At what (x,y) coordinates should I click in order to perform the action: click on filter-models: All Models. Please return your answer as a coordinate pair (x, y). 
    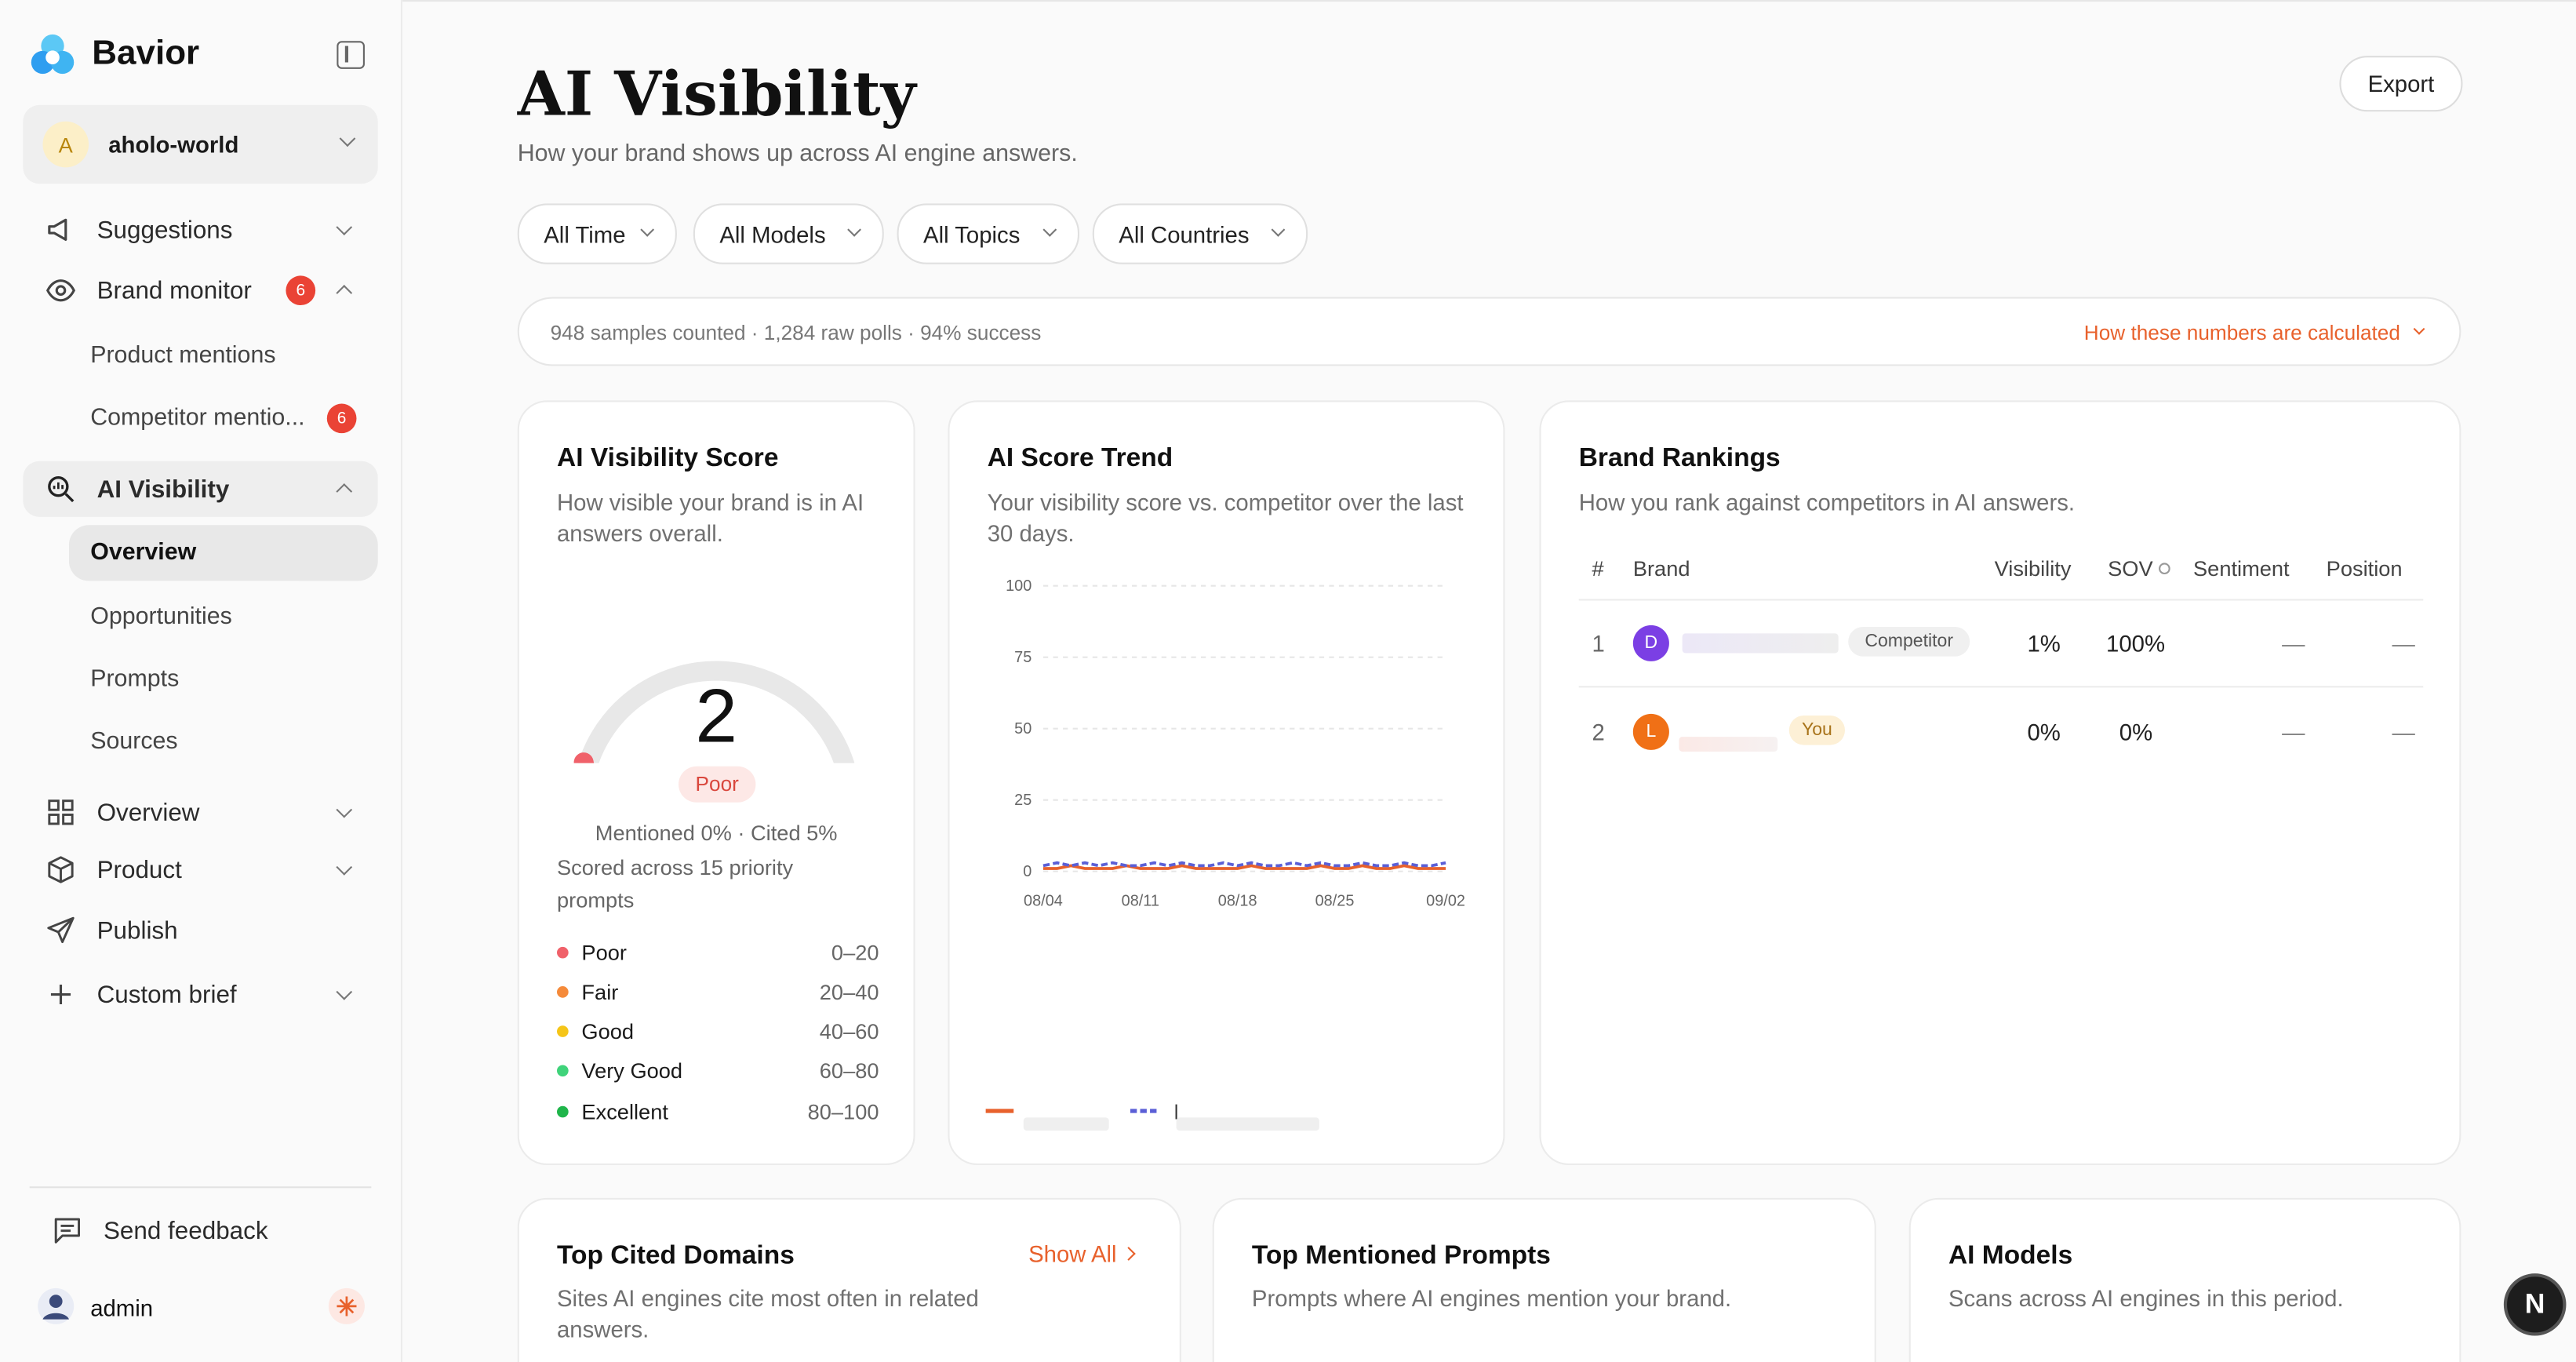
    Looking at the image, I should click on (788, 233).